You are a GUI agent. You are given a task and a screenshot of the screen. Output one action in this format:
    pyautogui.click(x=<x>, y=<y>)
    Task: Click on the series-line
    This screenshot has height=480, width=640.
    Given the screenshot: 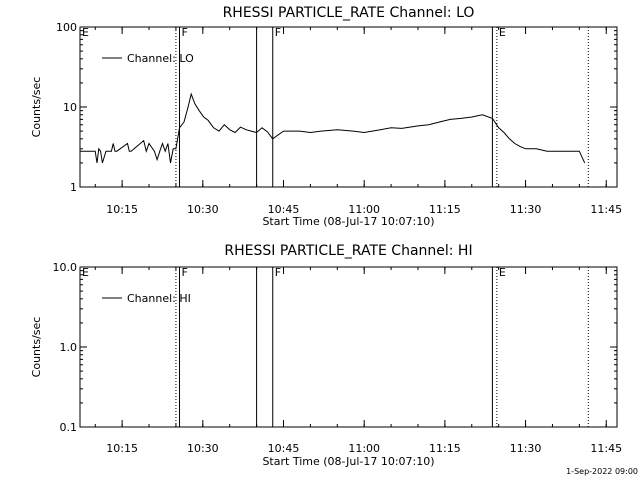 What is the action you would take?
    pyautogui.click(x=333, y=128)
    